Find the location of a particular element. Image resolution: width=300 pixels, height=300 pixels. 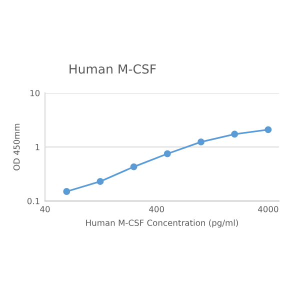

y-tick-label: 10 is located at coordinates (35, 93).